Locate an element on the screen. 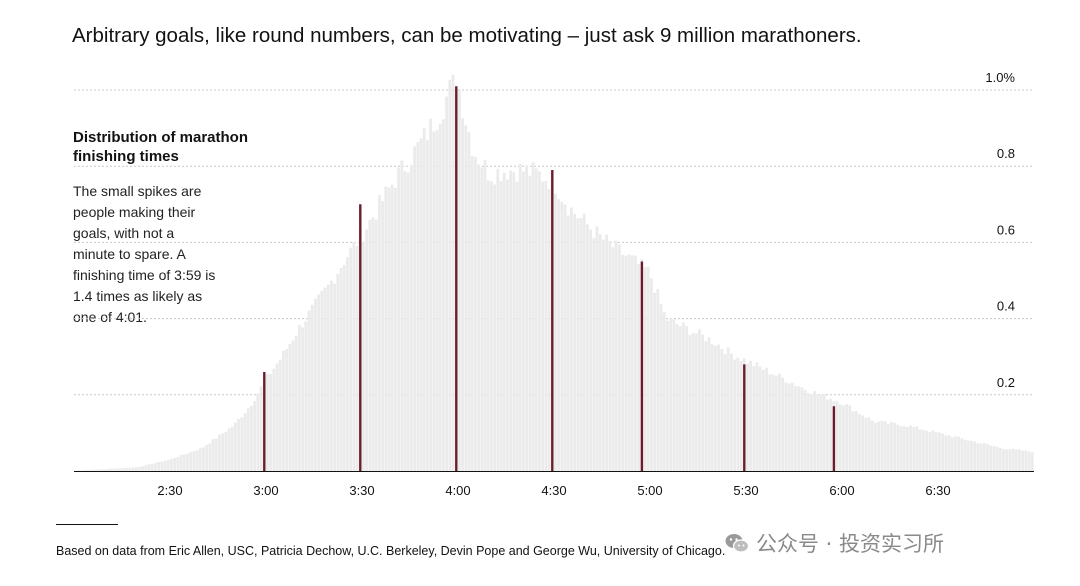  x-tick-label-8: 6:30 is located at coordinates (937, 490).